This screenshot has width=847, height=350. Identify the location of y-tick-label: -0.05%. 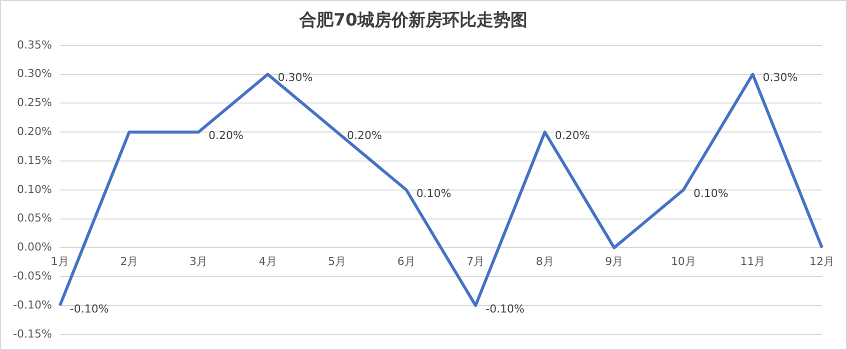
(32, 275).